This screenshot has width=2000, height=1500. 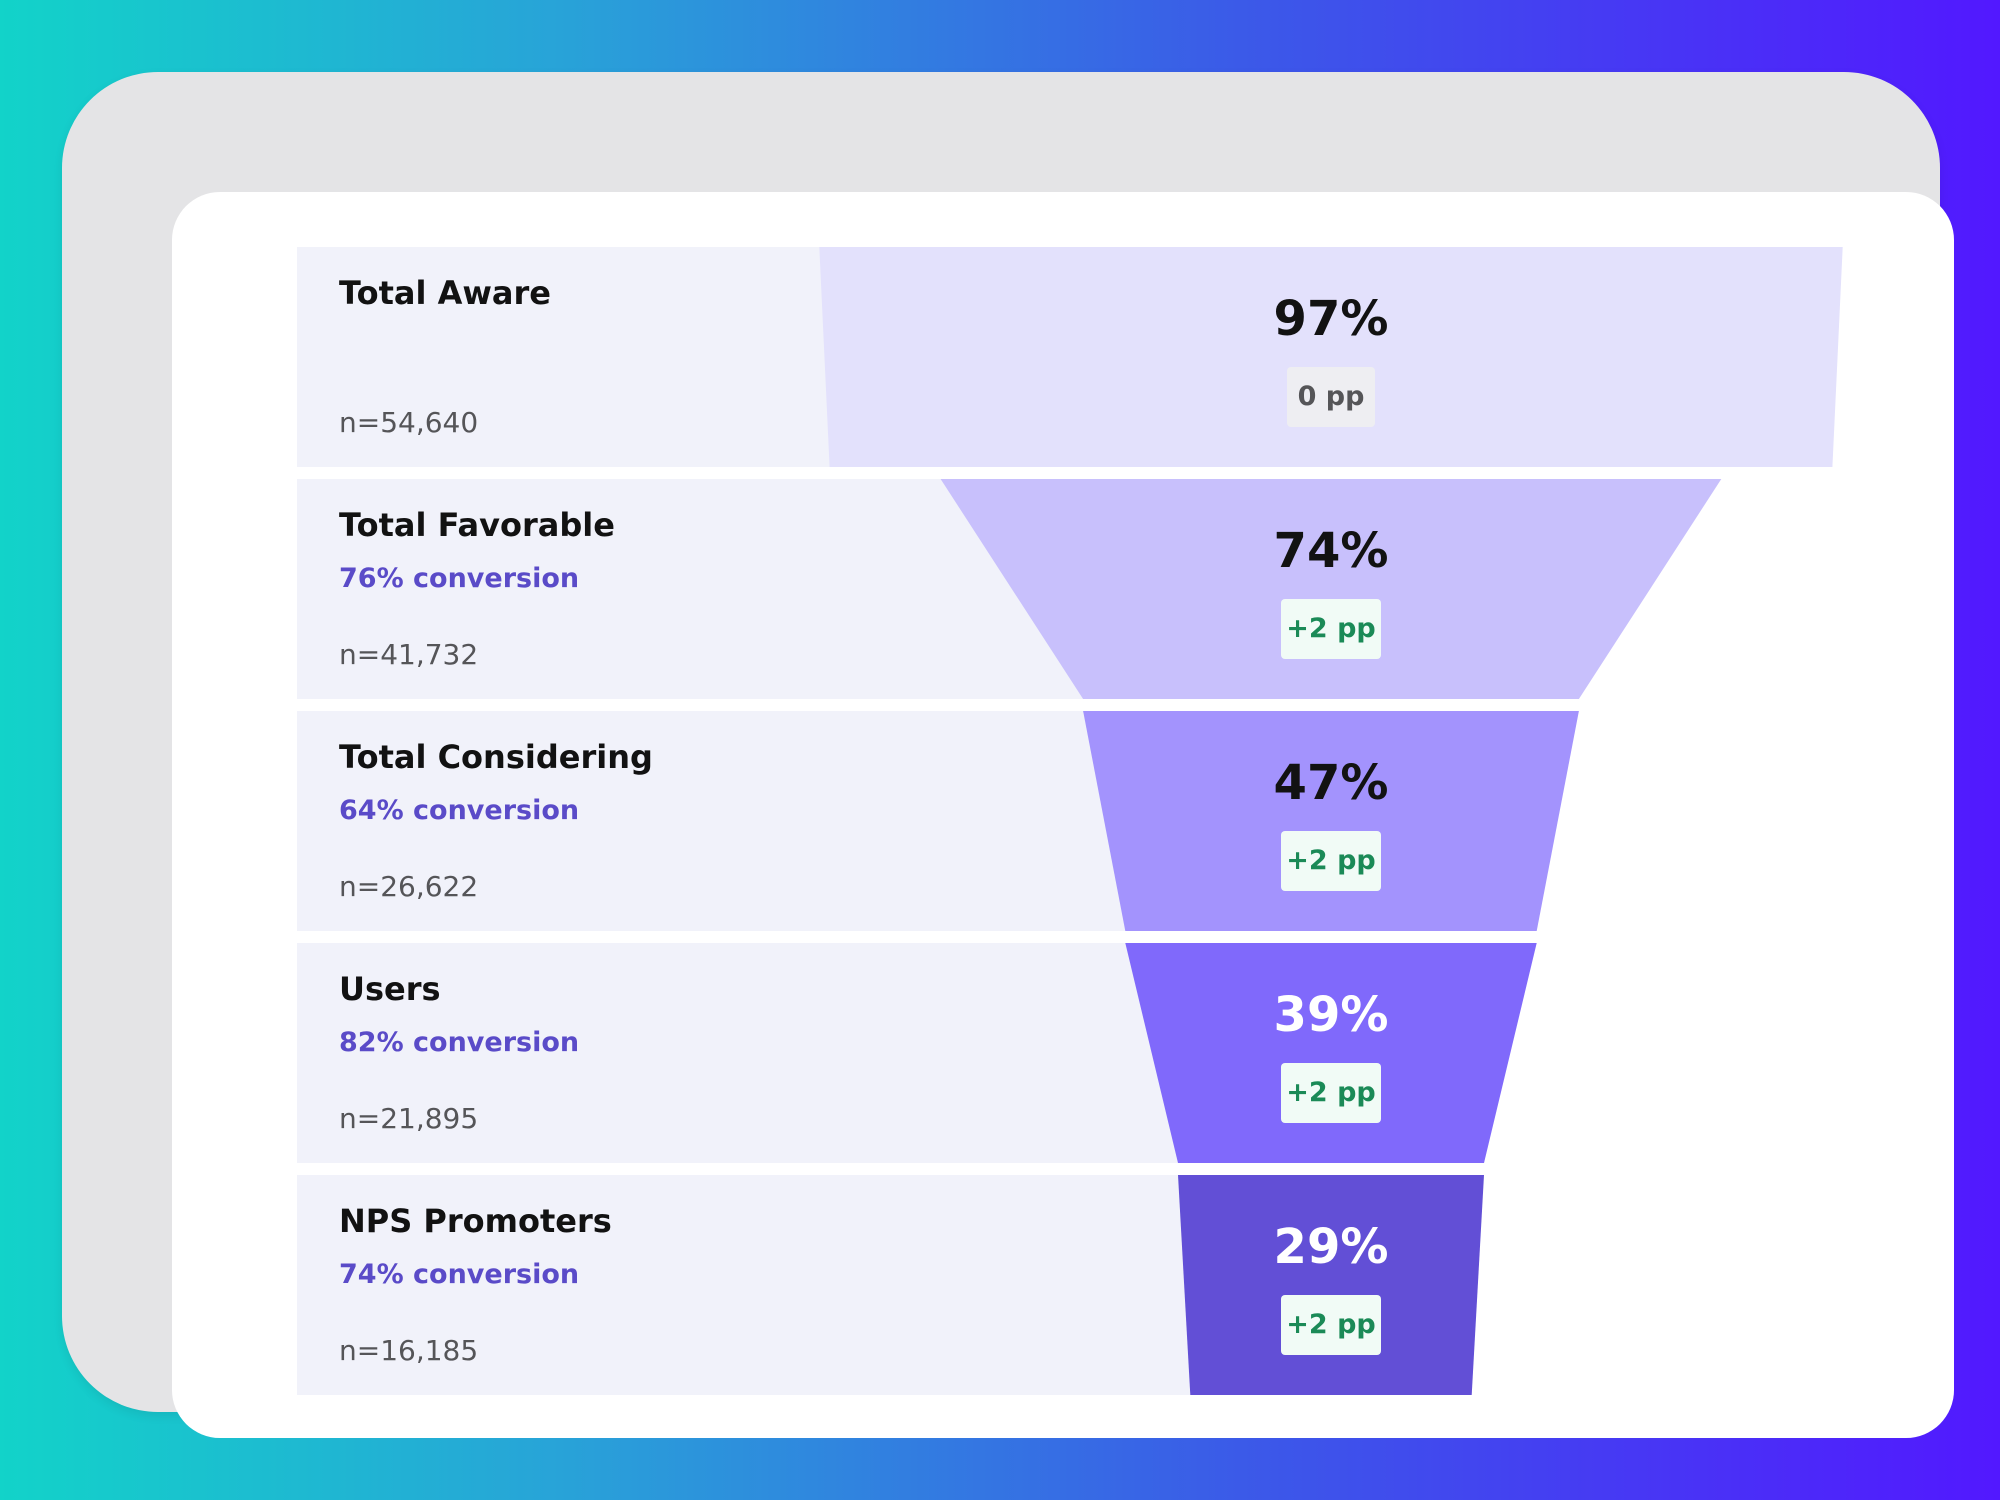 I want to click on funnel-row-users: Users 82% conversion n=21,895 39% +2 pp, so click(x=1067, y=1053).